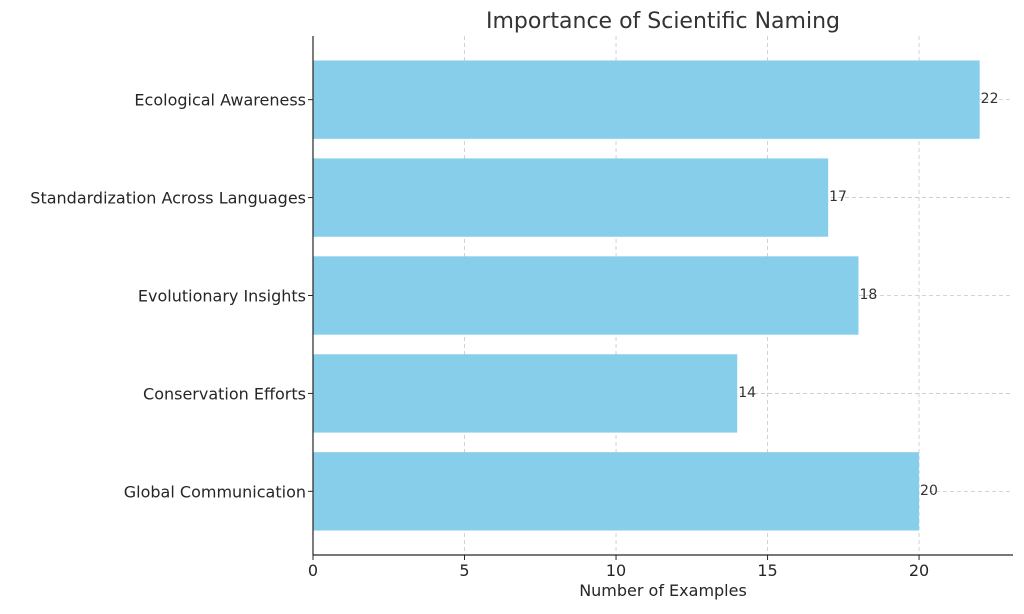 This screenshot has width=1024, height=614. Describe the element at coordinates (767, 570) in the screenshot. I see `x-tick-label: 15` at that location.